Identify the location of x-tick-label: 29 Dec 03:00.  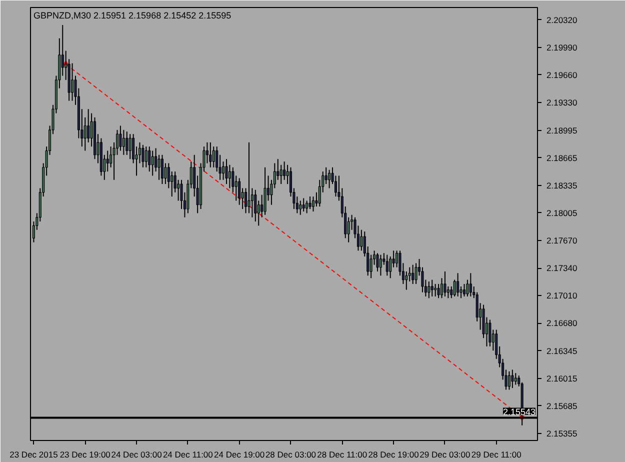
(445, 455).